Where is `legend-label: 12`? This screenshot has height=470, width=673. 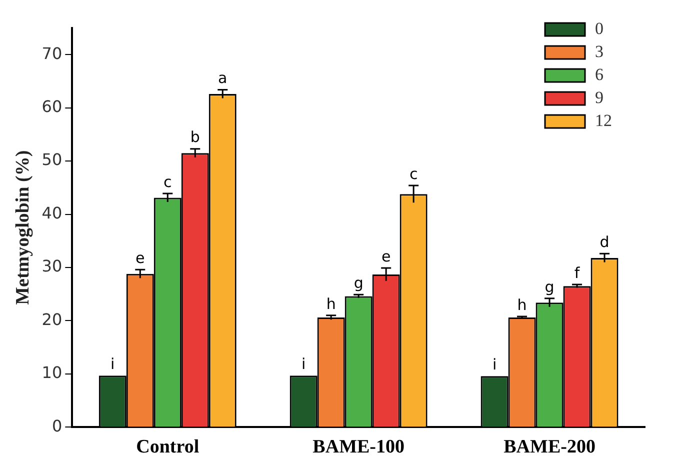 legend-label: 12 is located at coordinates (603, 120).